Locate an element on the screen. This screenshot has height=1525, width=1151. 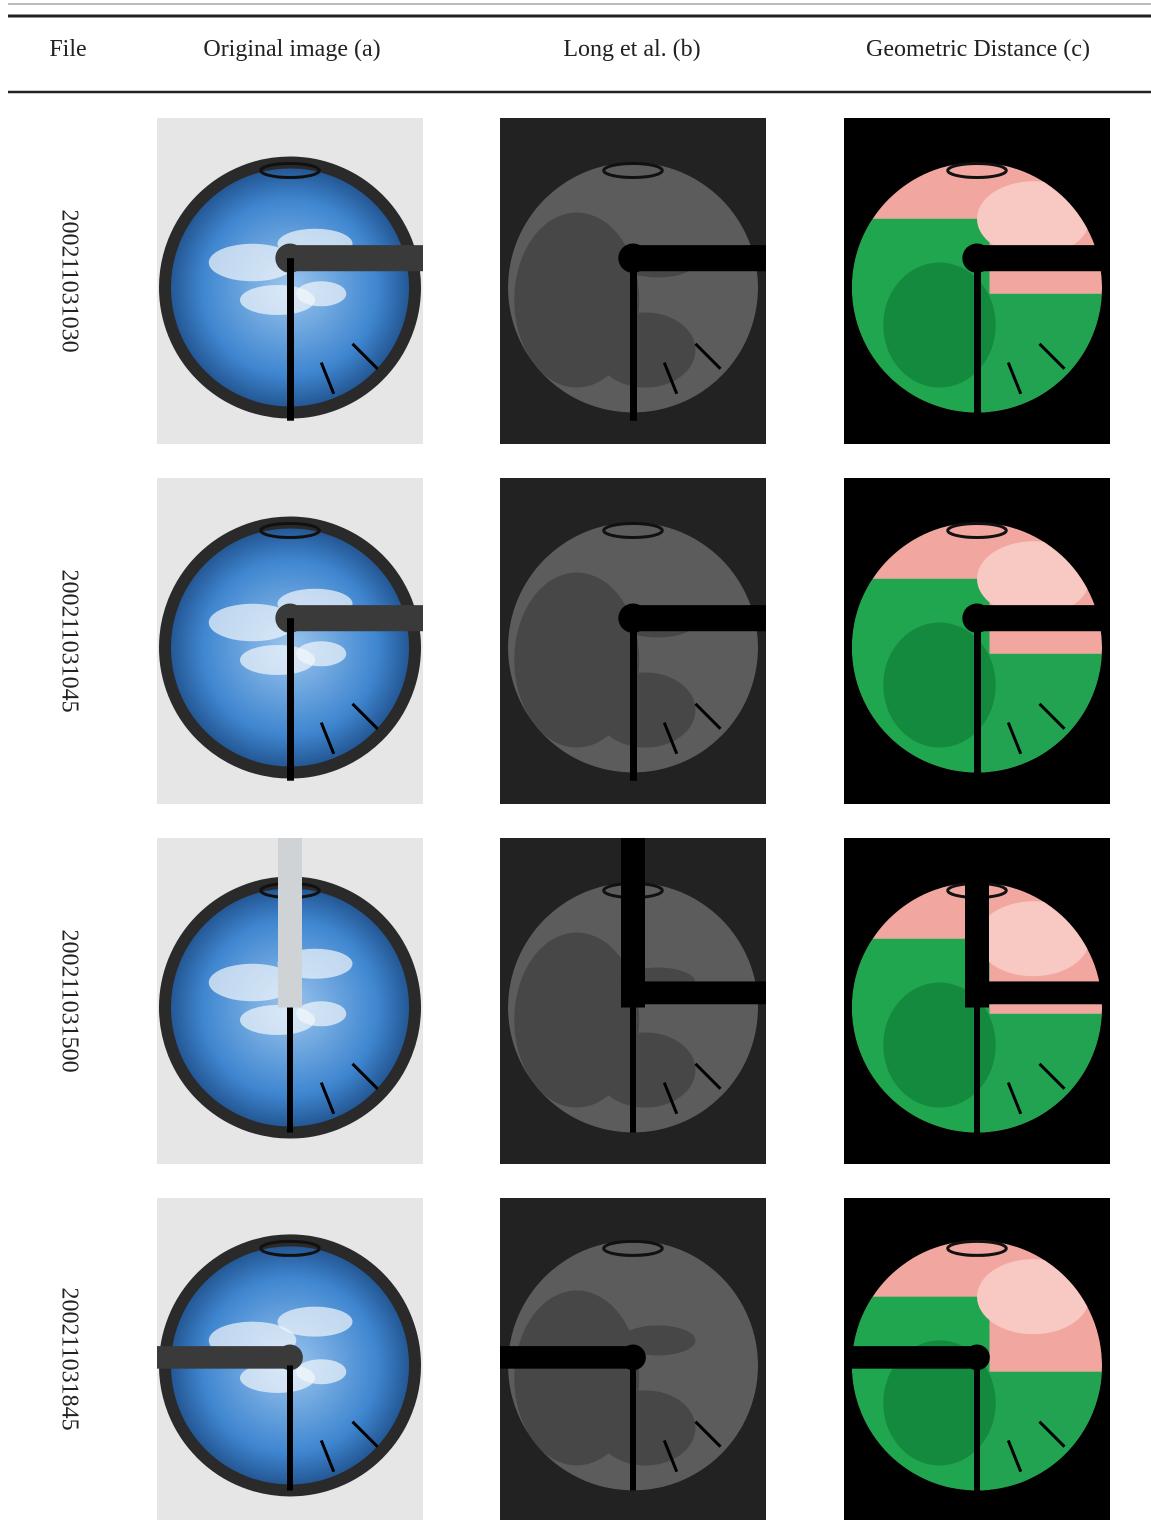
column-header: File is located at coordinates (67, 49).